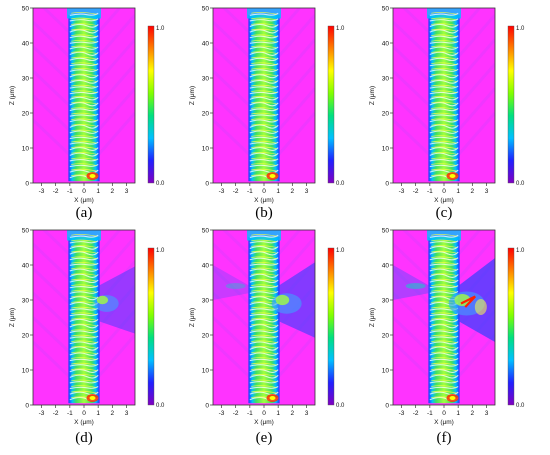  Describe the element at coordinates (444, 438) in the screenshot. I see `panel-caption: (f)` at that location.